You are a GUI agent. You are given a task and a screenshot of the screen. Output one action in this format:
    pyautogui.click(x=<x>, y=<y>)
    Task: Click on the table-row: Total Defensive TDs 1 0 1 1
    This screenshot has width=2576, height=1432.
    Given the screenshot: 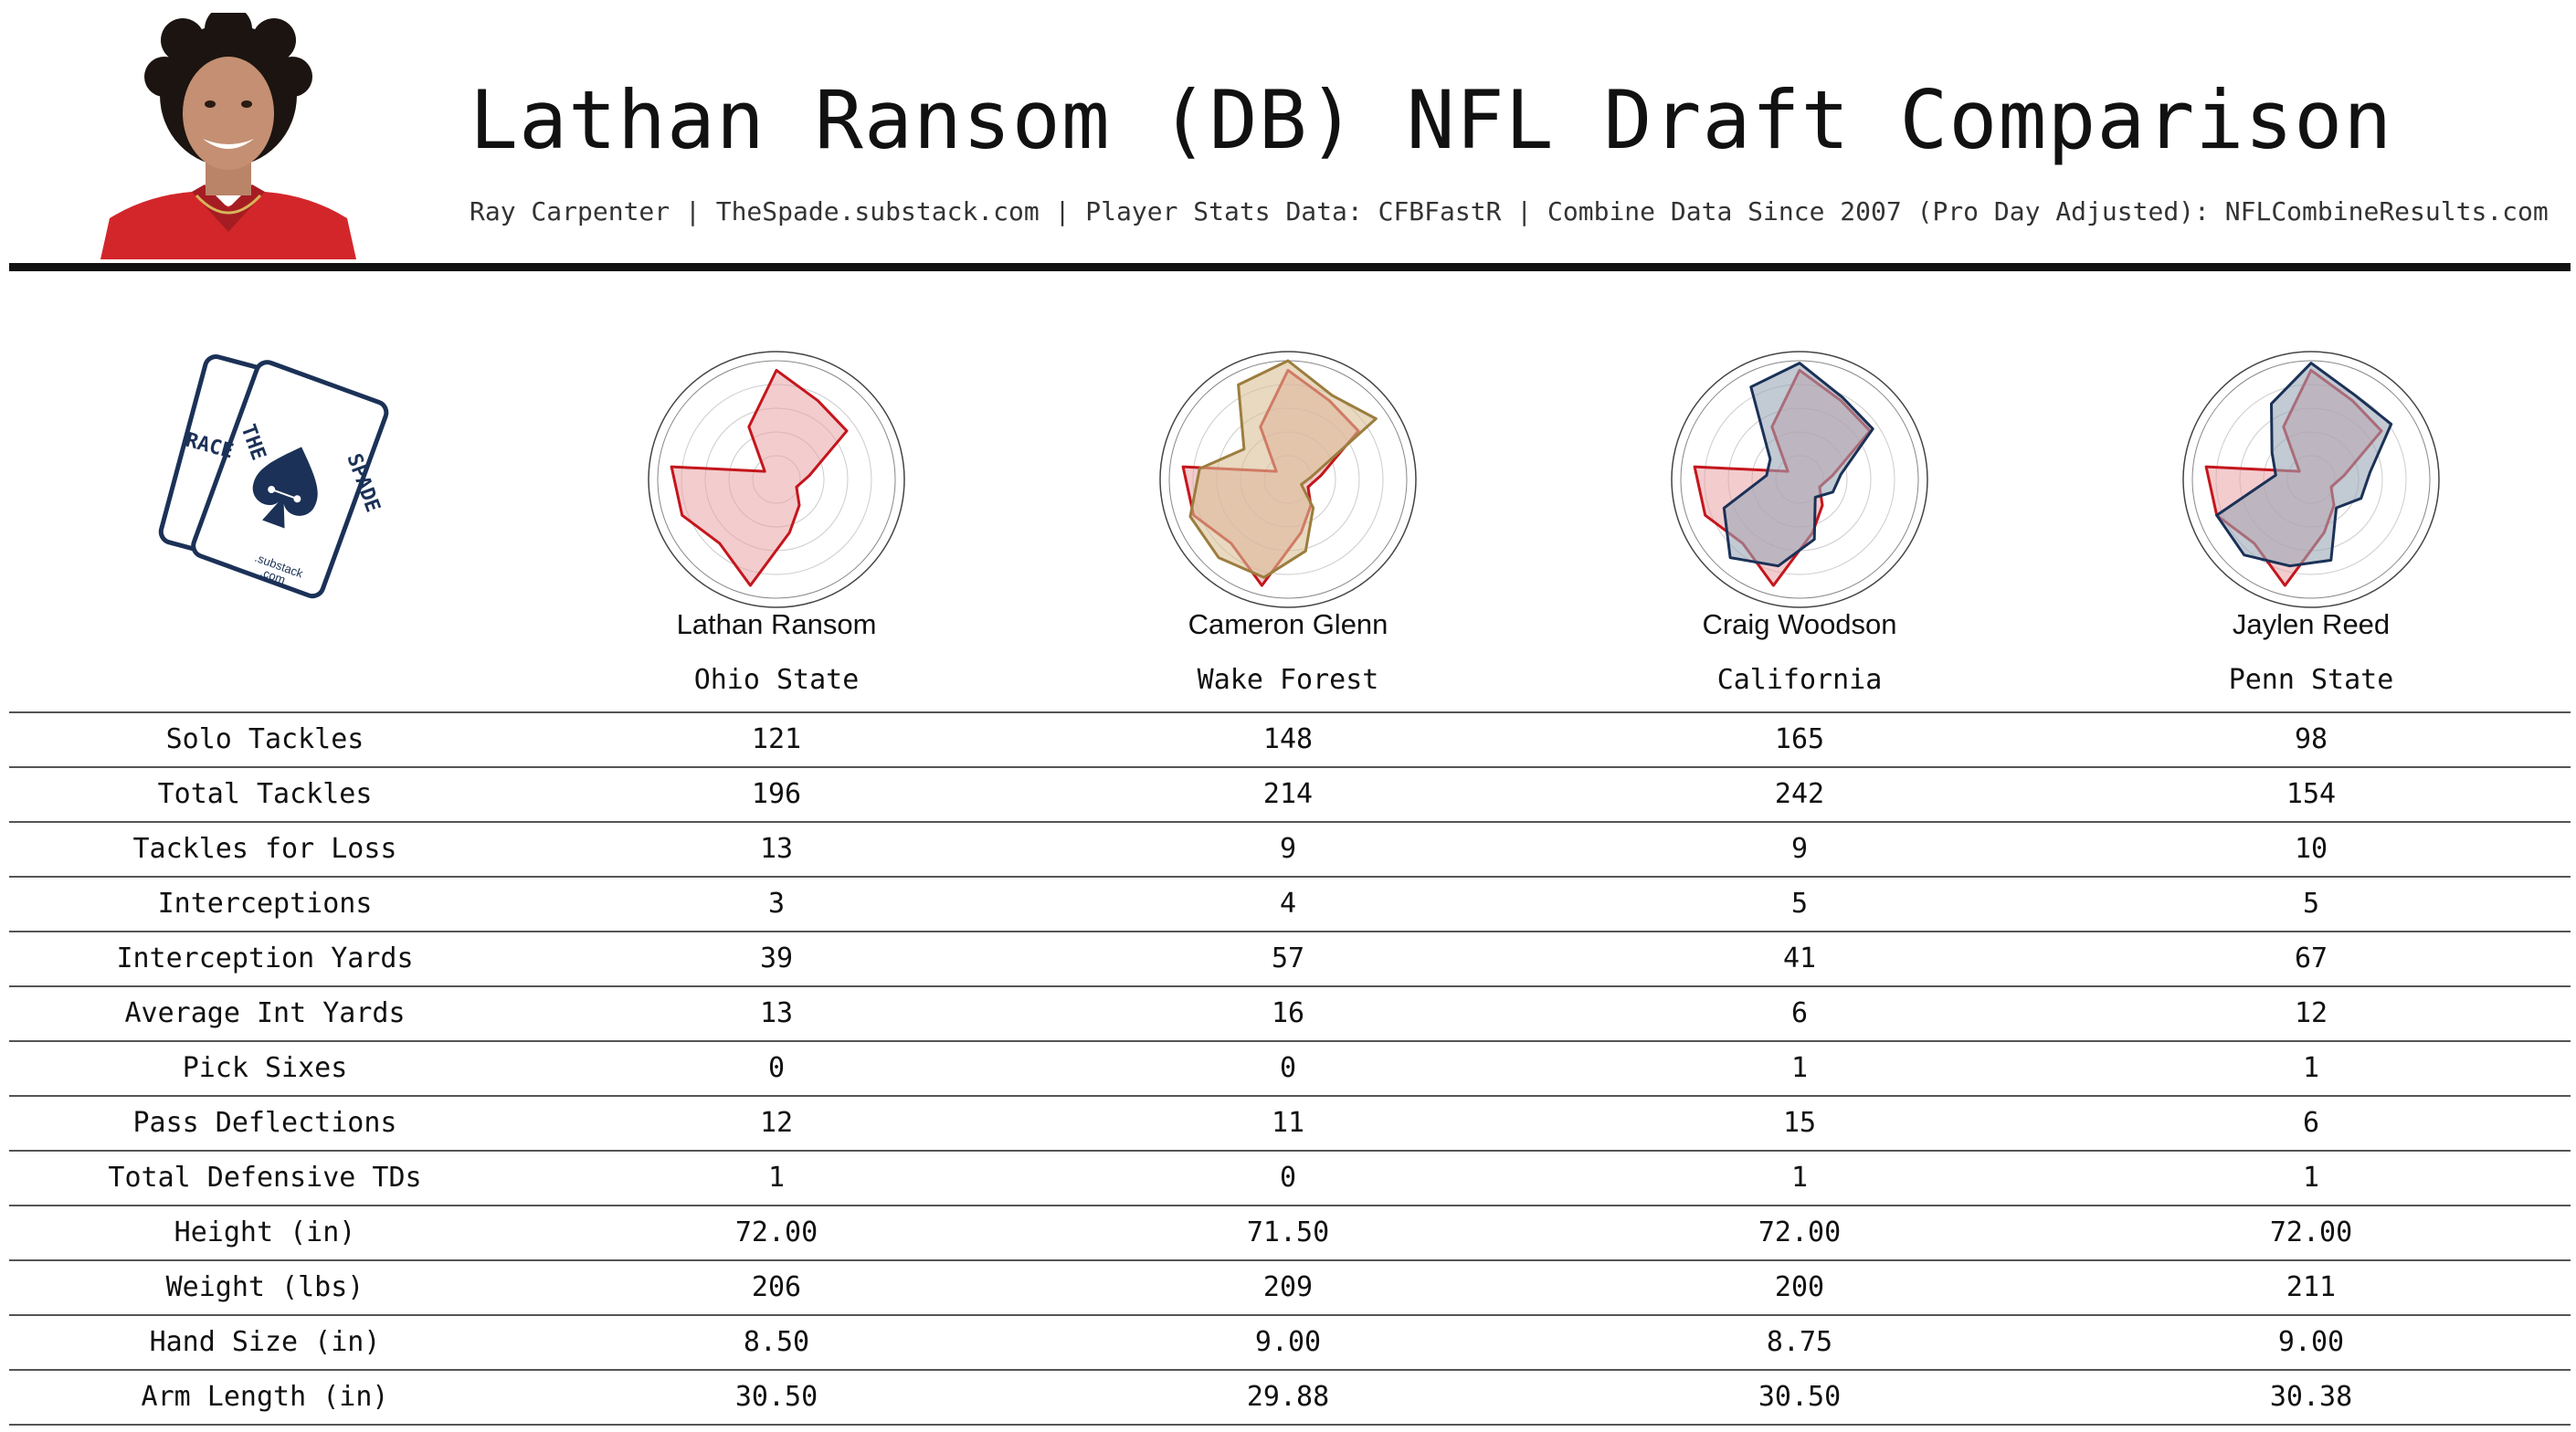 What is the action you would take?
    pyautogui.click(x=1290, y=1177)
    